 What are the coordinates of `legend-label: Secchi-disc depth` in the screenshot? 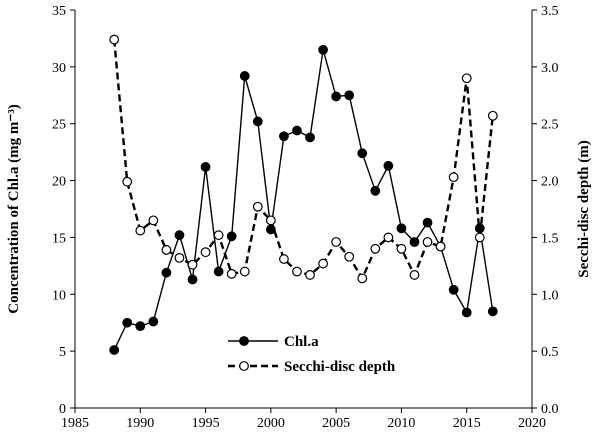 It's located at (340, 367).